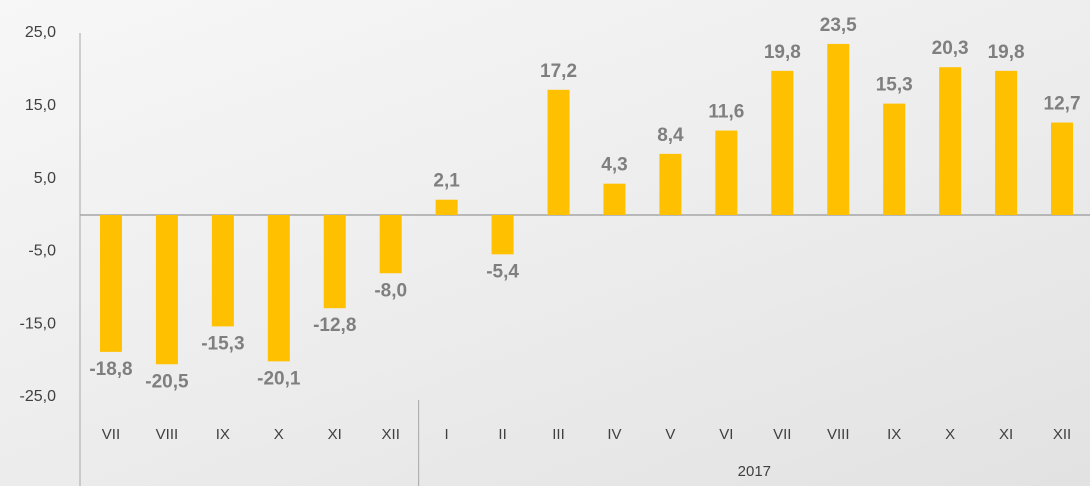 The image size is (1090, 486). Describe the element at coordinates (1062, 104) in the screenshot. I see `value-label: 12,7` at that location.